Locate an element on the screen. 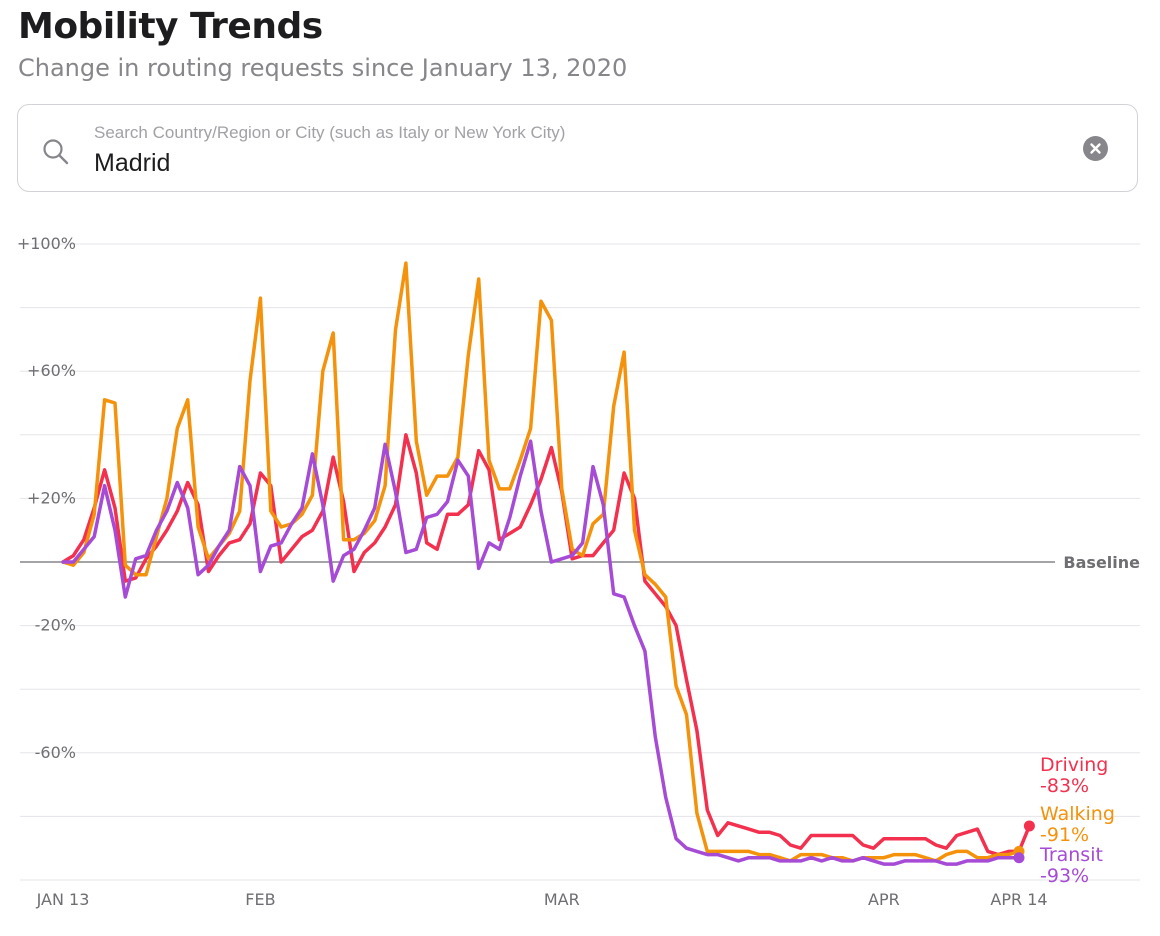 The height and width of the screenshot is (936, 1160). series-value-transit: -93% is located at coordinates (1064, 876).